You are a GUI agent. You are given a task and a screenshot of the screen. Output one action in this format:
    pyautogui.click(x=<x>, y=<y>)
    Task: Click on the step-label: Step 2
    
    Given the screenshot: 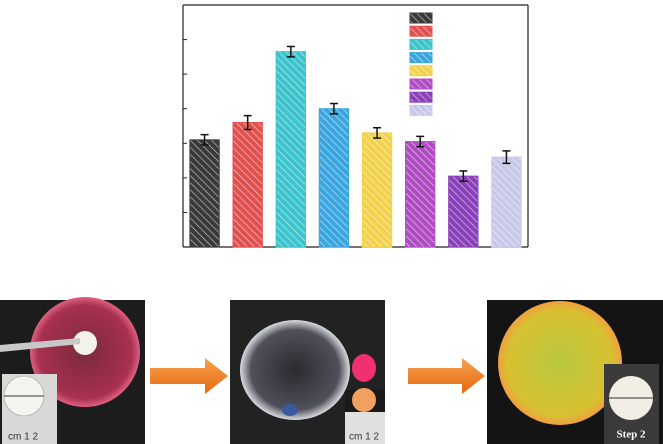 What is the action you would take?
    pyautogui.click(x=631, y=435)
    